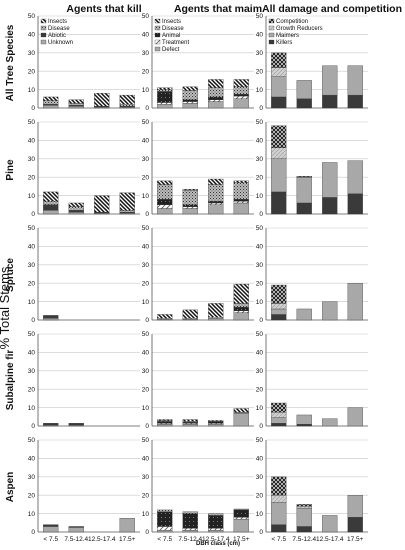 The height and width of the screenshot is (550, 405). What do you see at coordinates (76, 539) in the screenshot?
I see `x-tick-label: 7.5-12.4` at bounding box center [76, 539].